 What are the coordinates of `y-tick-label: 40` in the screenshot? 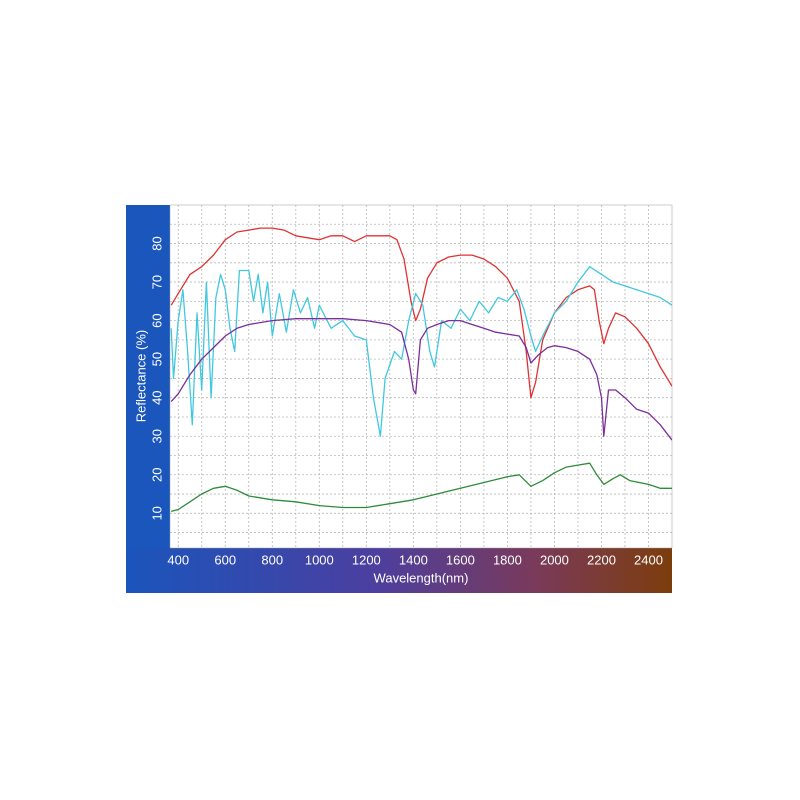 It's located at (156, 397).